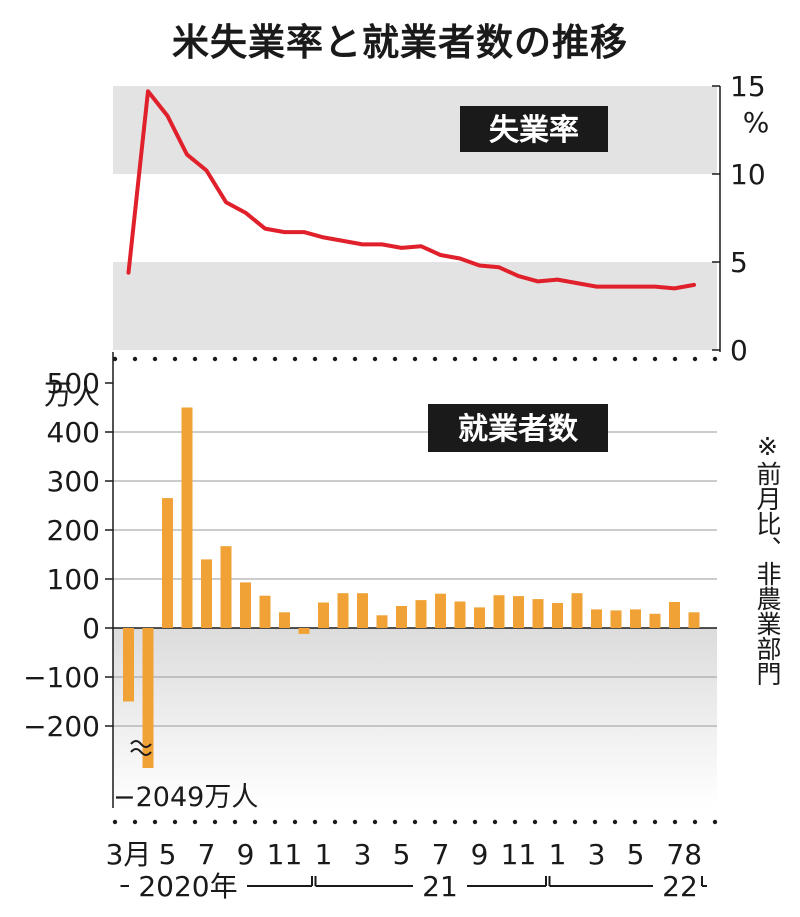 This screenshot has width=800, height=917. I want to click on unemployment-tick-label: 0, so click(739, 350).